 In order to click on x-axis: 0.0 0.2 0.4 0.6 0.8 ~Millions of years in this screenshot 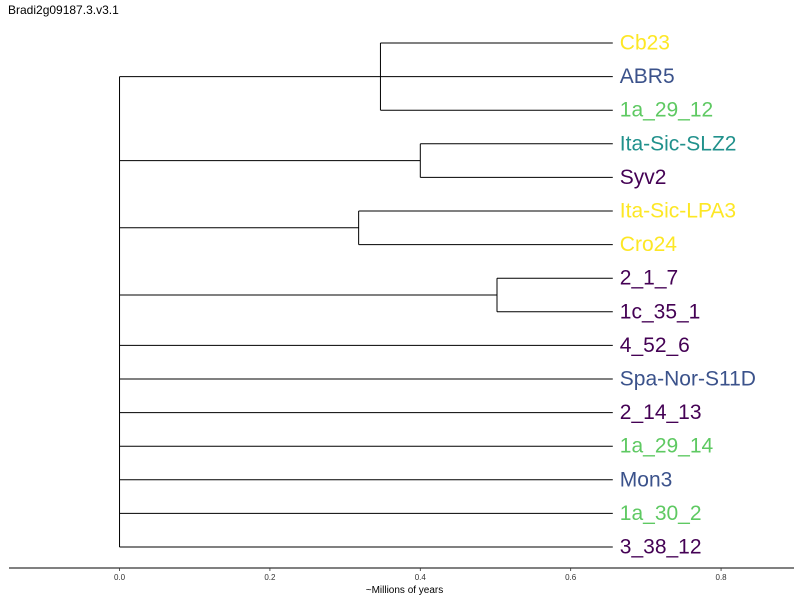, I will do `click(401, 581)`.